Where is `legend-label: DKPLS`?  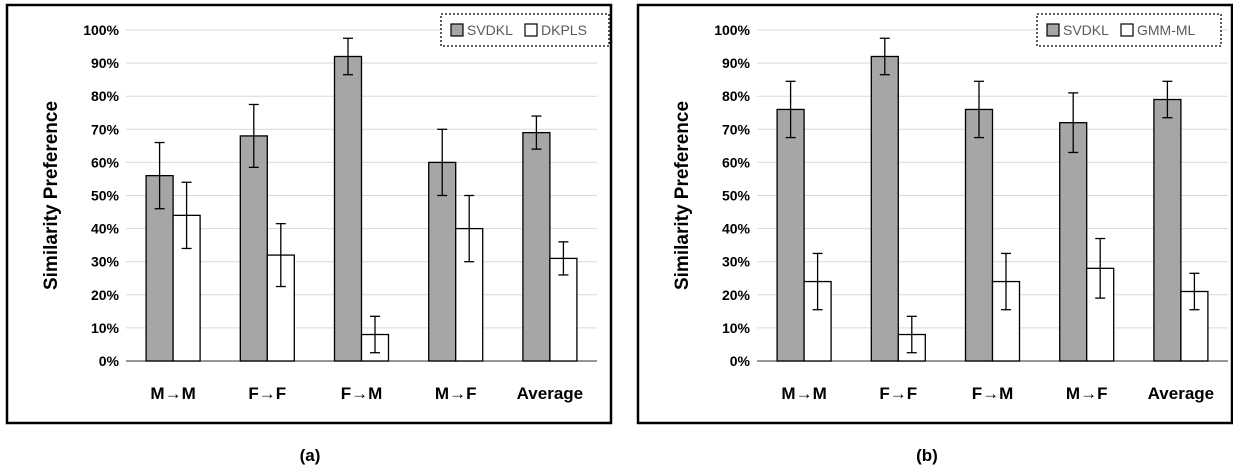
legend-label: DKPLS is located at coordinates (564, 30).